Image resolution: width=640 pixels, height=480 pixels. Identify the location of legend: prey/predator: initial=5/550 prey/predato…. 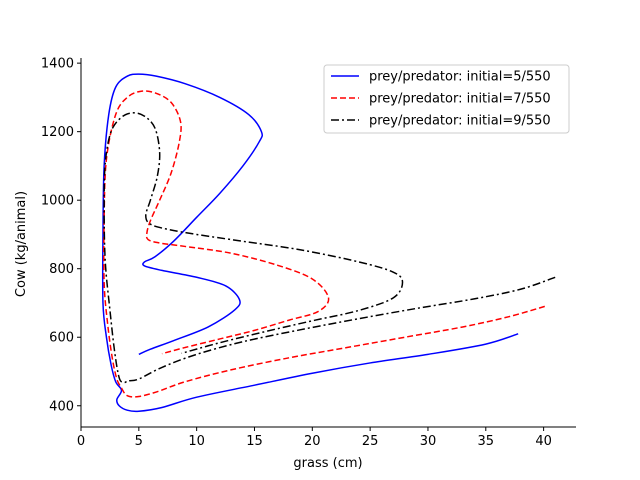
(446, 99).